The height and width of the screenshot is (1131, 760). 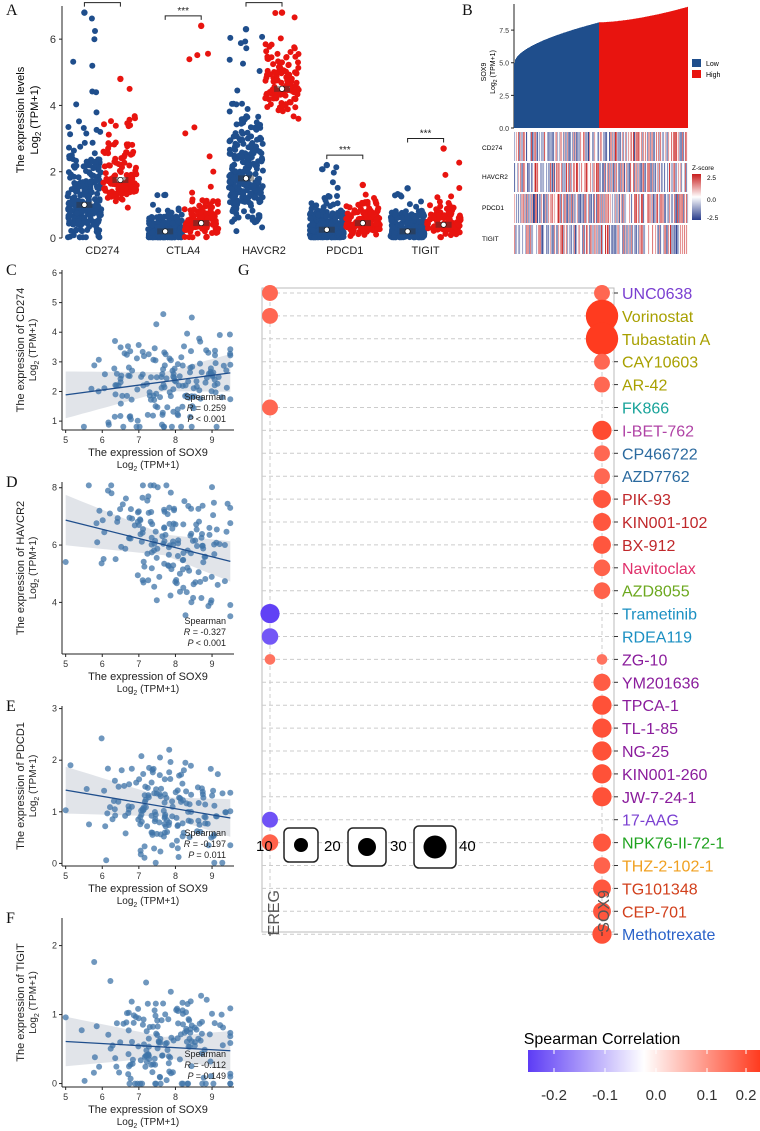 What do you see at coordinates (148, 1123) in the screenshot?
I see `chart-f-xlabel-2: Log2 (TPM+1)` at bounding box center [148, 1123].